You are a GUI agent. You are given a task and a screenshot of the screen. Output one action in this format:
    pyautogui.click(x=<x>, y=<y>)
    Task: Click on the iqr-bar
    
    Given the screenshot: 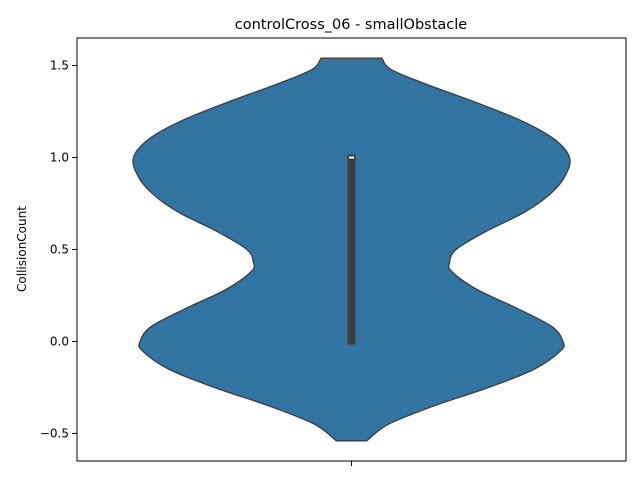 What is the action you would take?
    pyautogui.click(x=351, y=249)
    